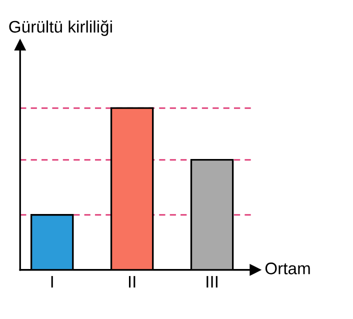 The height and width of the screenshot is (319, 353). I want to click on x-axis-title: Ortam, so click(287, 268).